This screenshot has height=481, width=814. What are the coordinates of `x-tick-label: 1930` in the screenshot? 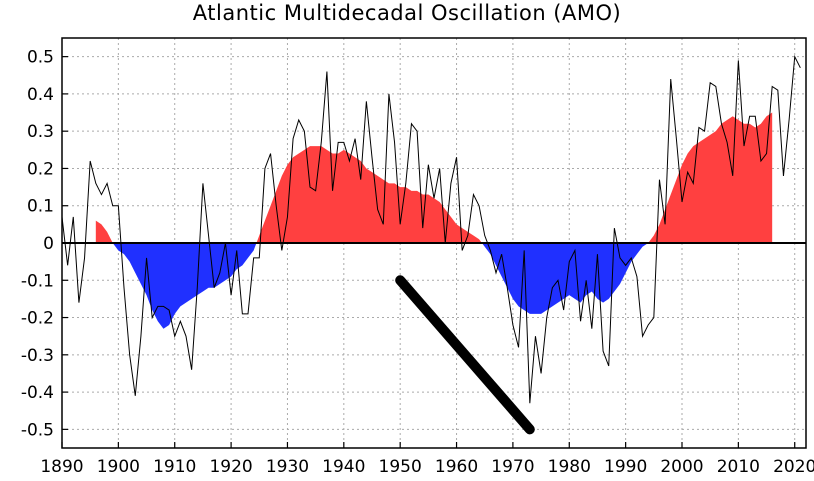 It's located at (287, 466).